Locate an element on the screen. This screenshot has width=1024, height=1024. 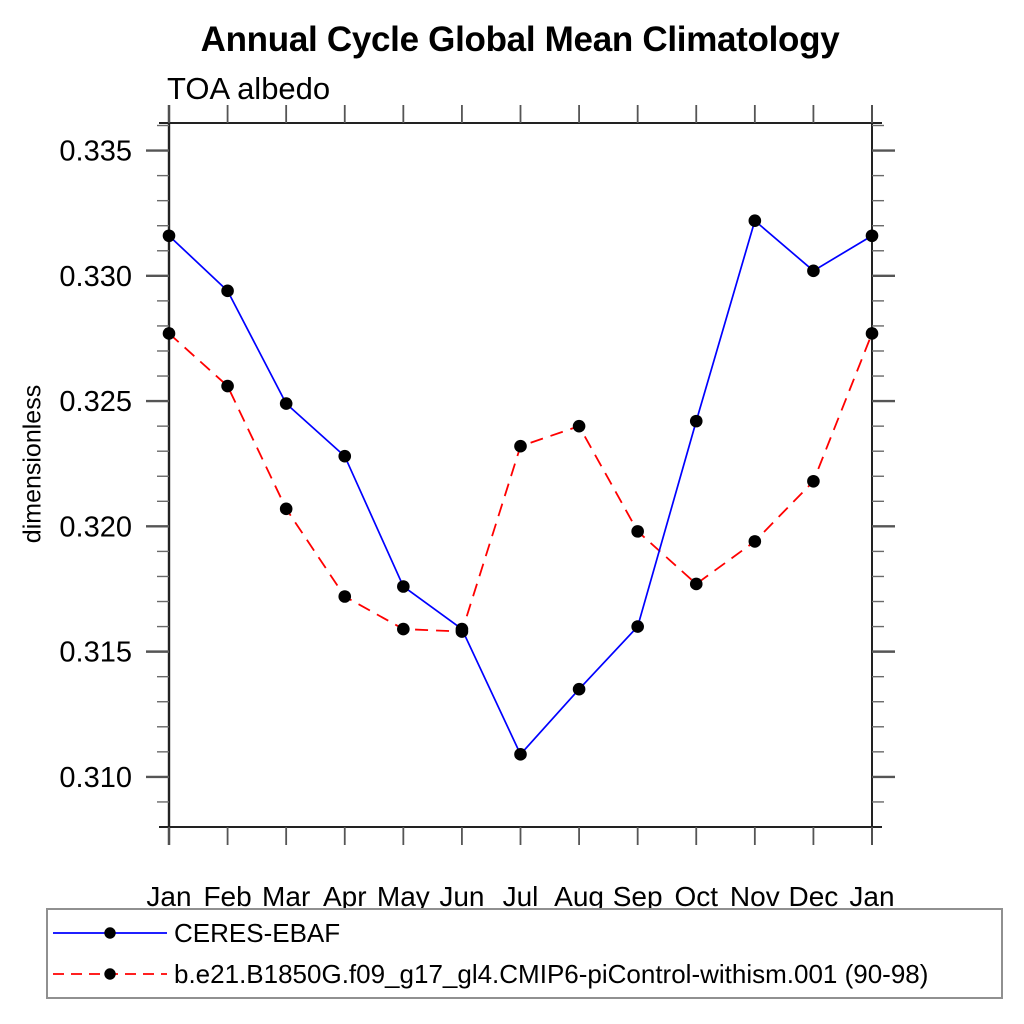
y-tick-label: 0.335 is located at coordinates (95, 152).